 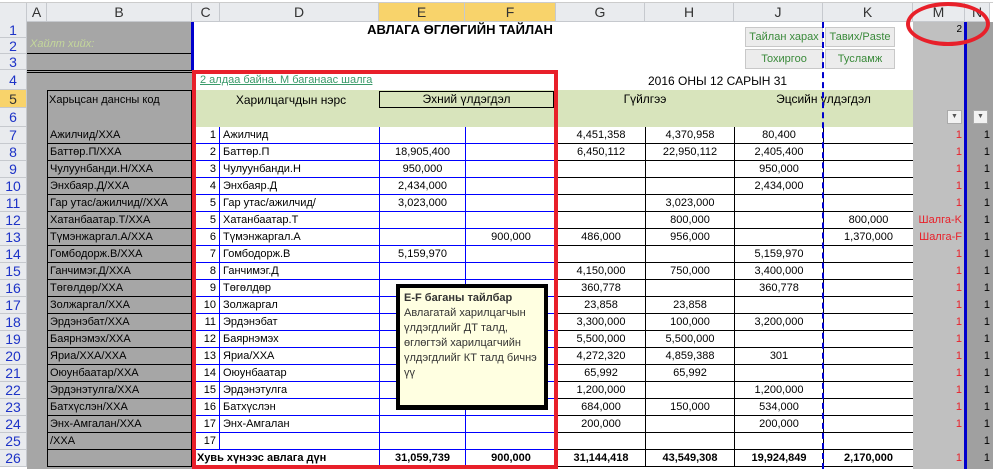 I want to click on amount-g, so click(x=600, y=441).